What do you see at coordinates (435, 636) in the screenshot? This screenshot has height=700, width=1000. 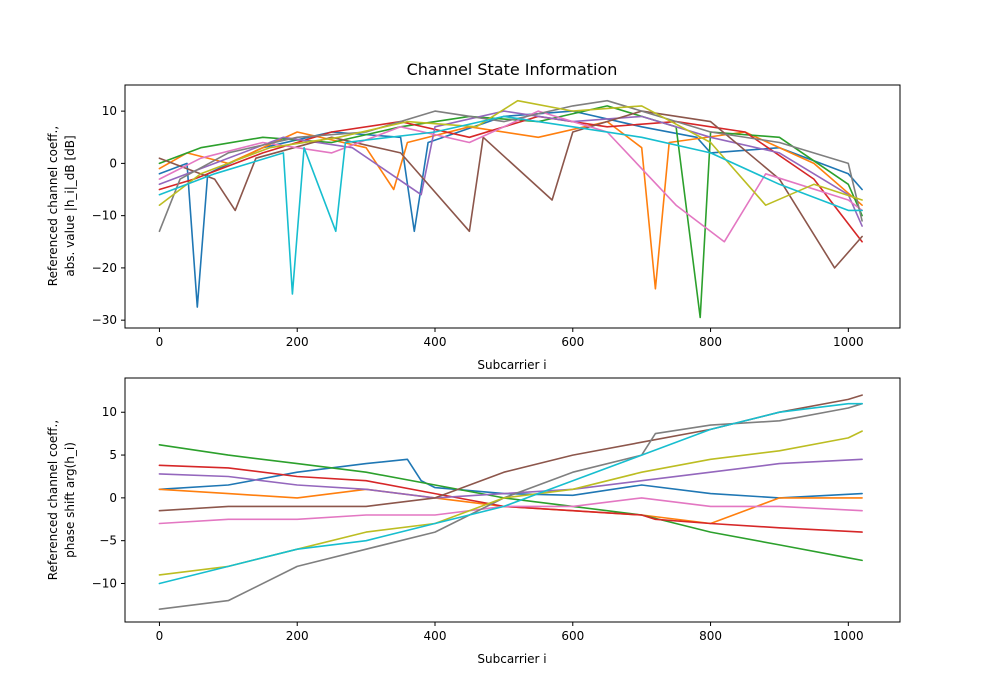 I see `phase-x-tick-label: 400` at bounding box center [435, 636].